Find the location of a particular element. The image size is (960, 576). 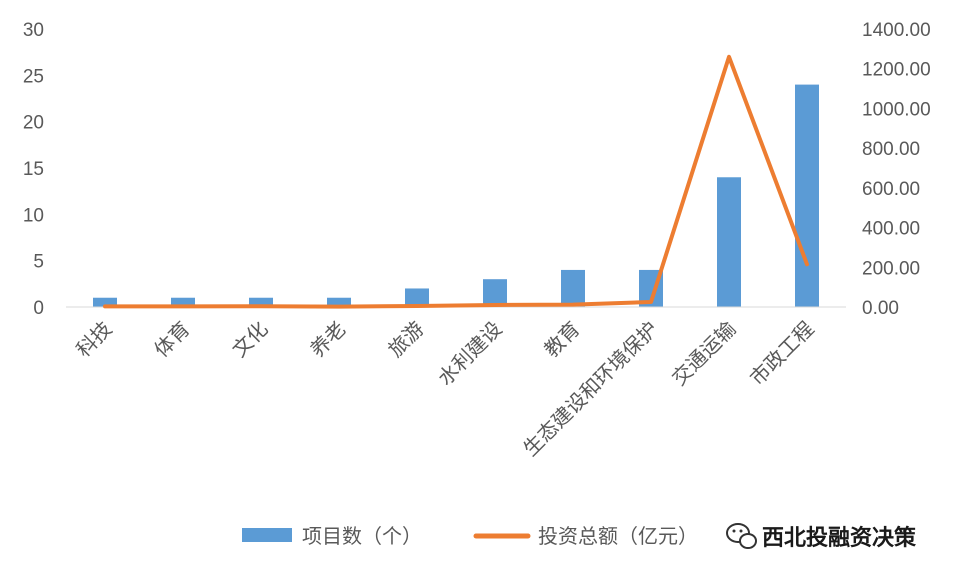

left-axis-tick-label: 15 is located at coordinates (33, 169).